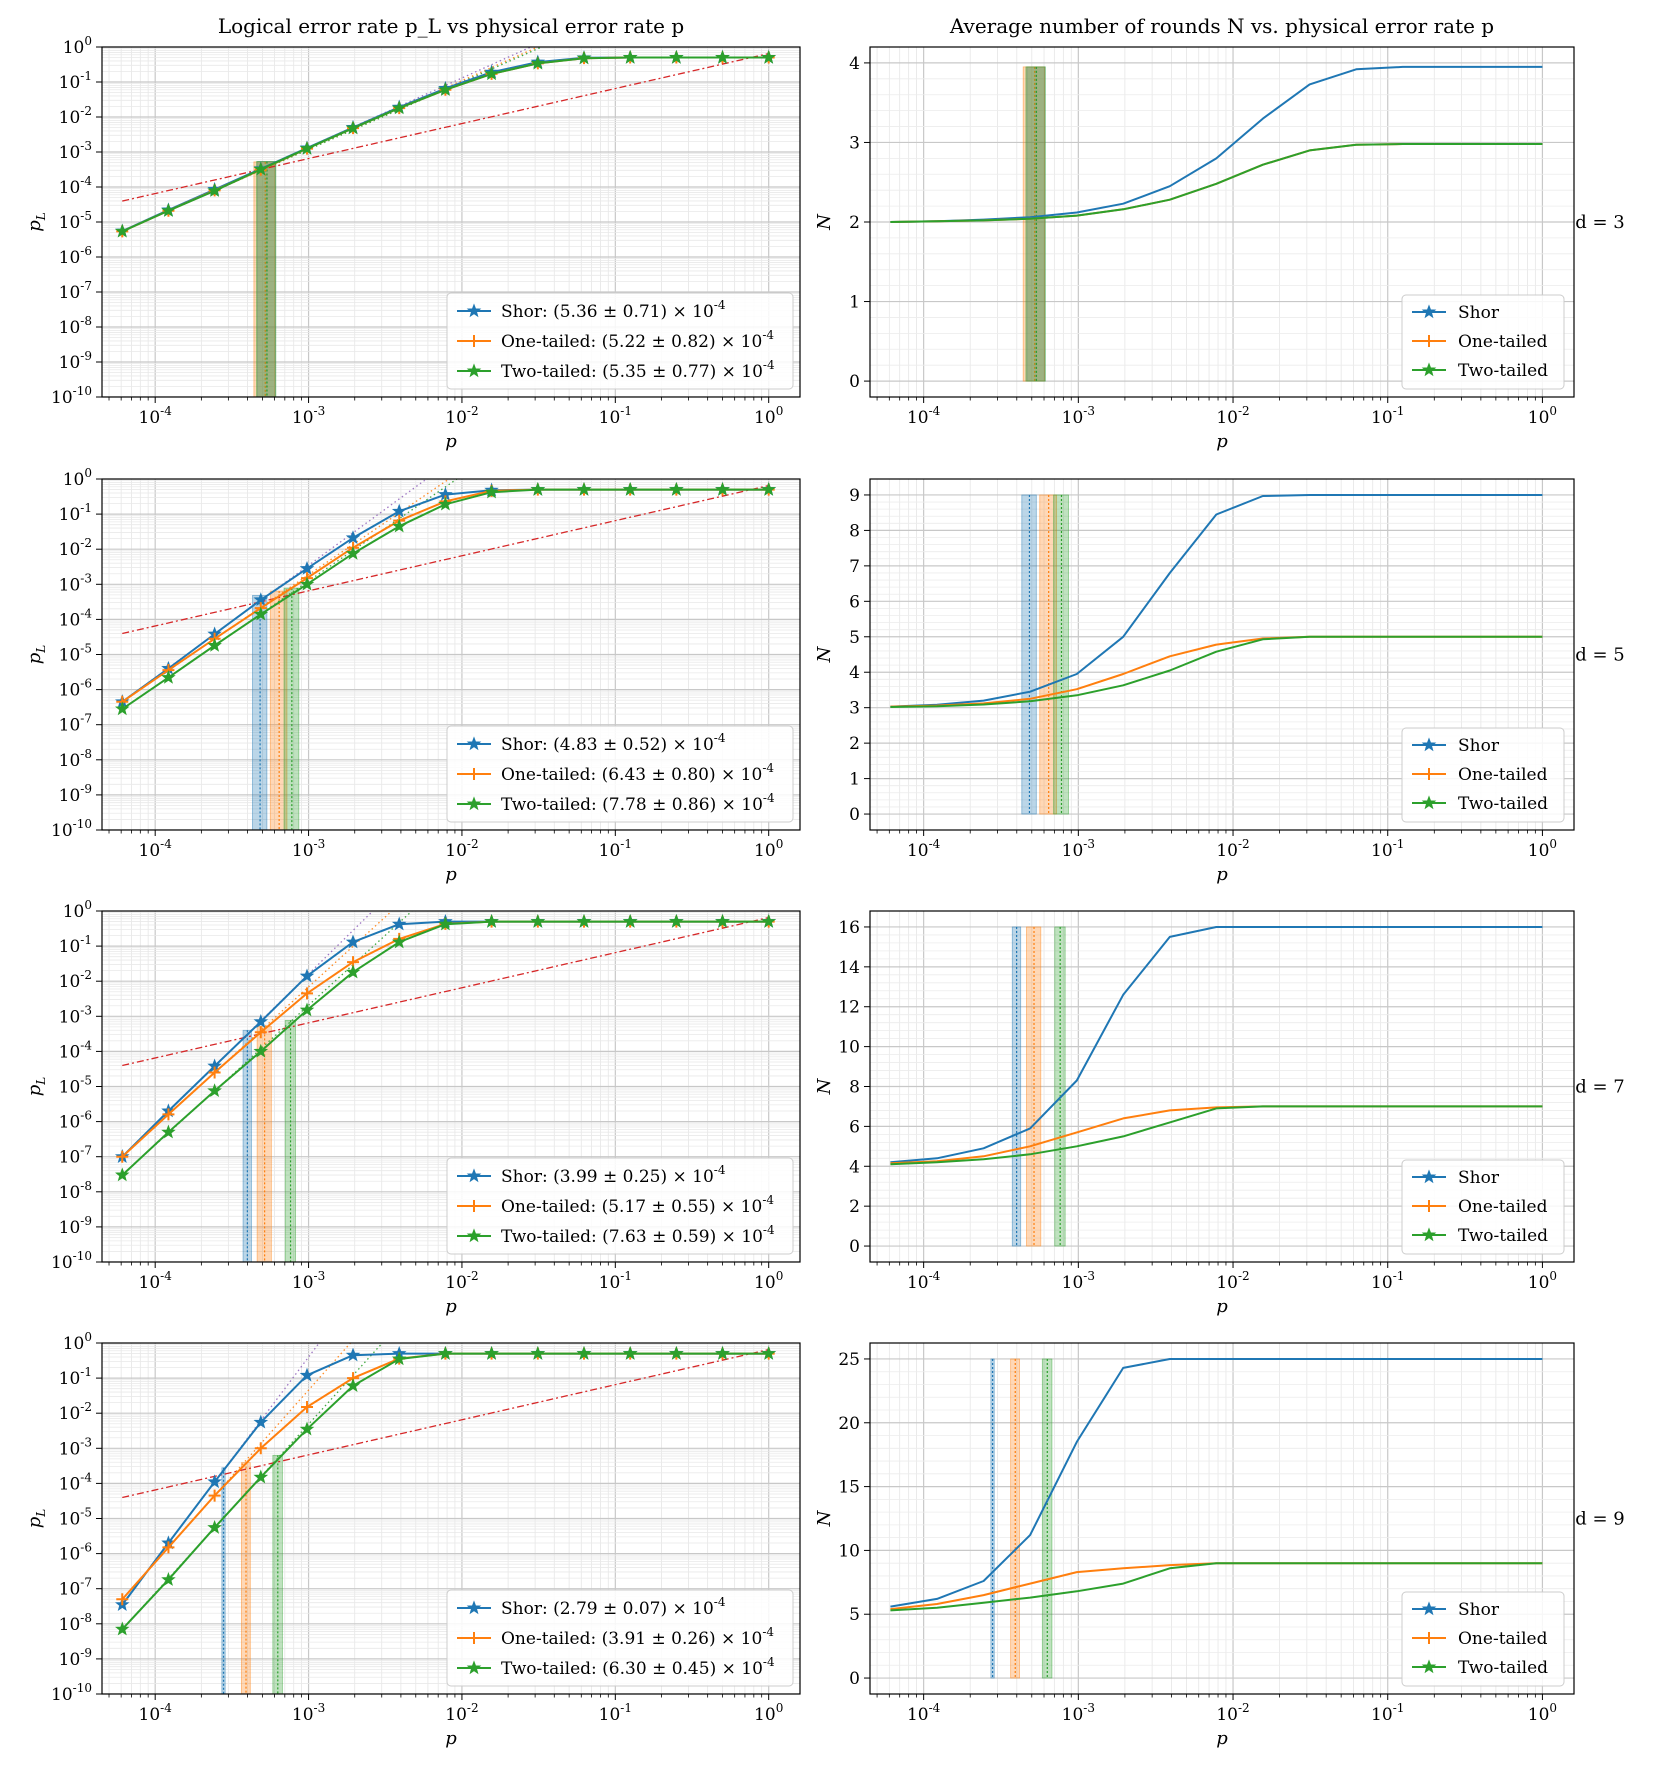 The width and height of the screenshot is (1661, 1775). Describe the element at coordinates (1479, 746) in the screenshot. I see `panel-1-right-legend-label-0: Shor` at that location.